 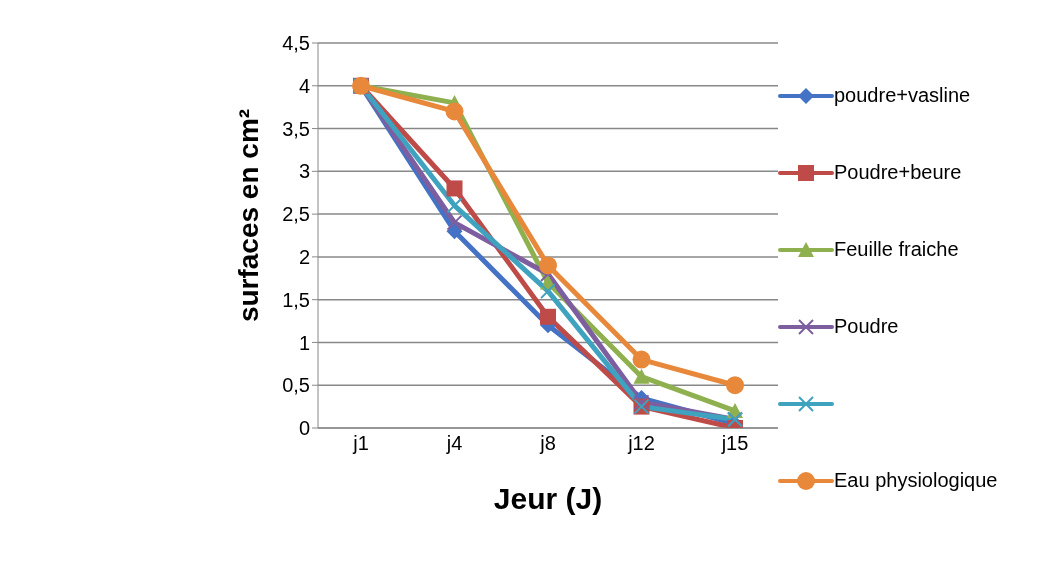 I want to click on x-tick-label: j15, so click(x=734, y=443).